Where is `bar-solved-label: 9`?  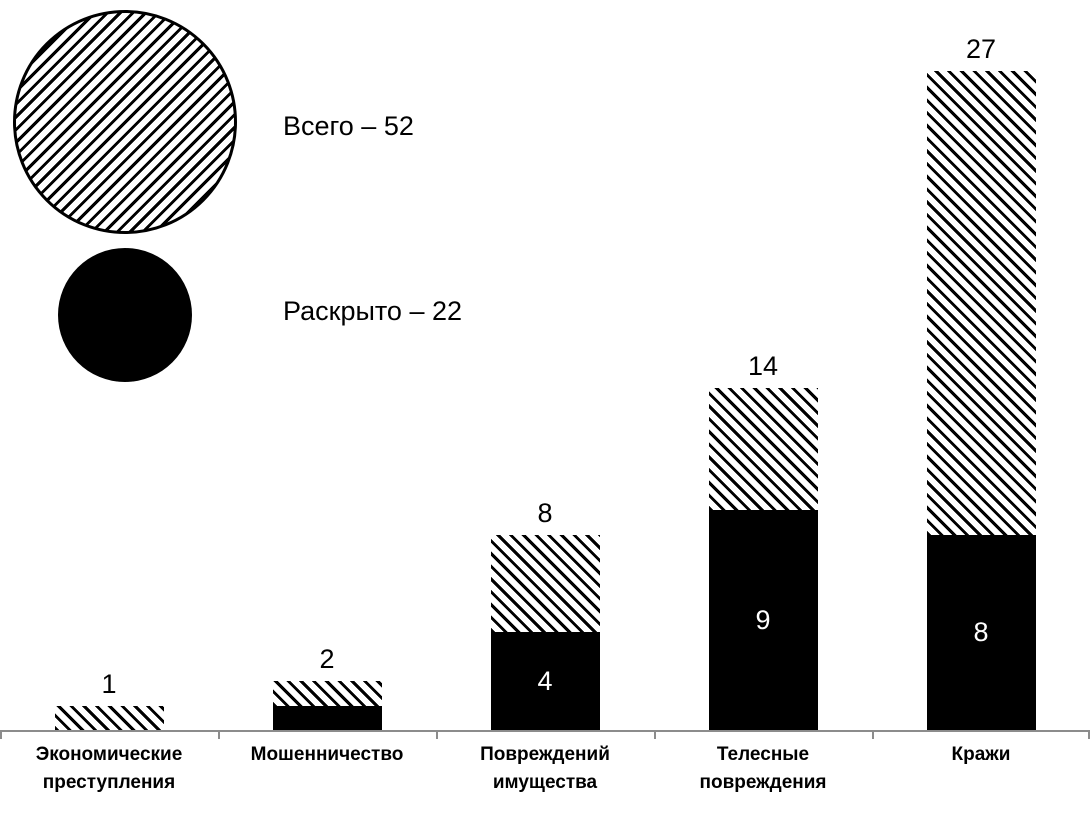
bar-solved-label: 9 is located at coordinates (763, 619).